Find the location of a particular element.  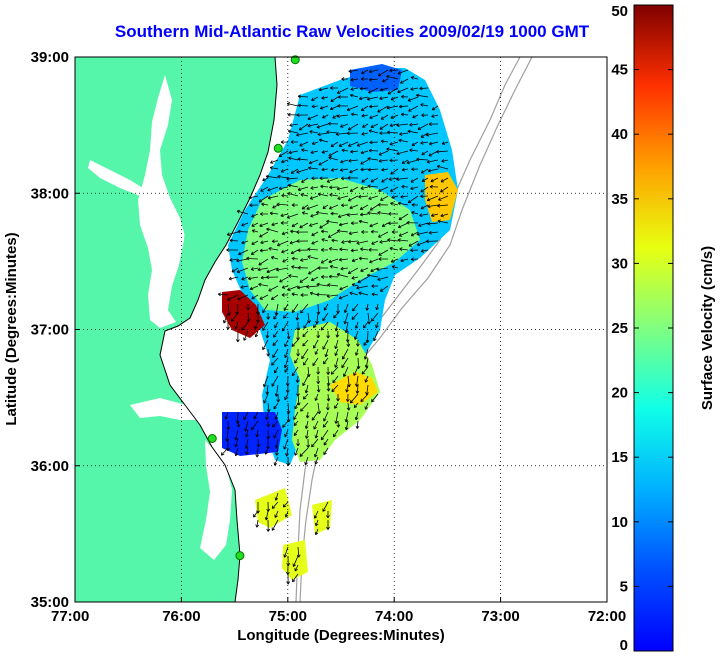

colorbar-tick-label: 40 is located at coordinates (619, 134).